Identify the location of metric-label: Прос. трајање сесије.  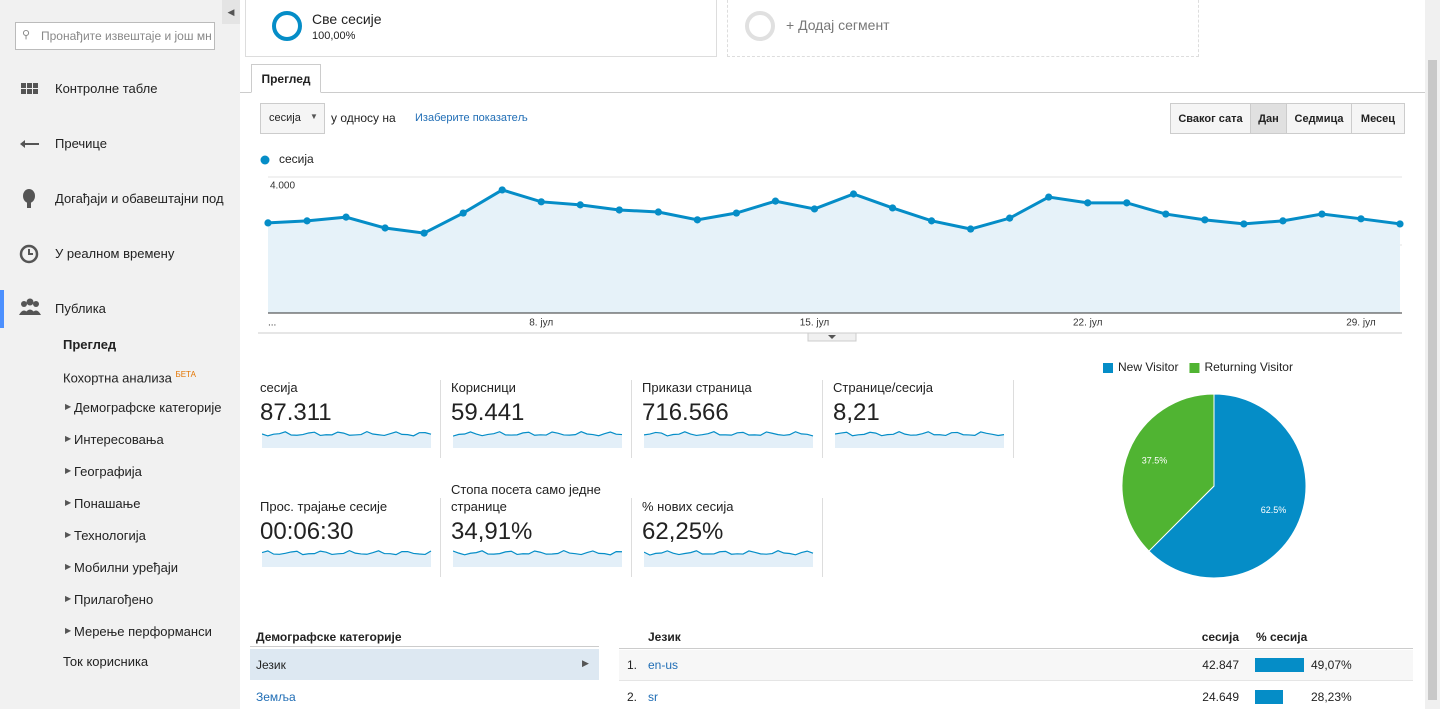
(324, 506).